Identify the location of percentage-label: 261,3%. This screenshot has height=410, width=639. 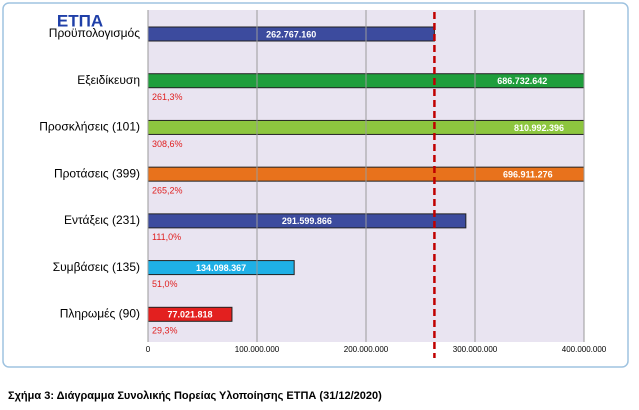
(167, 97).